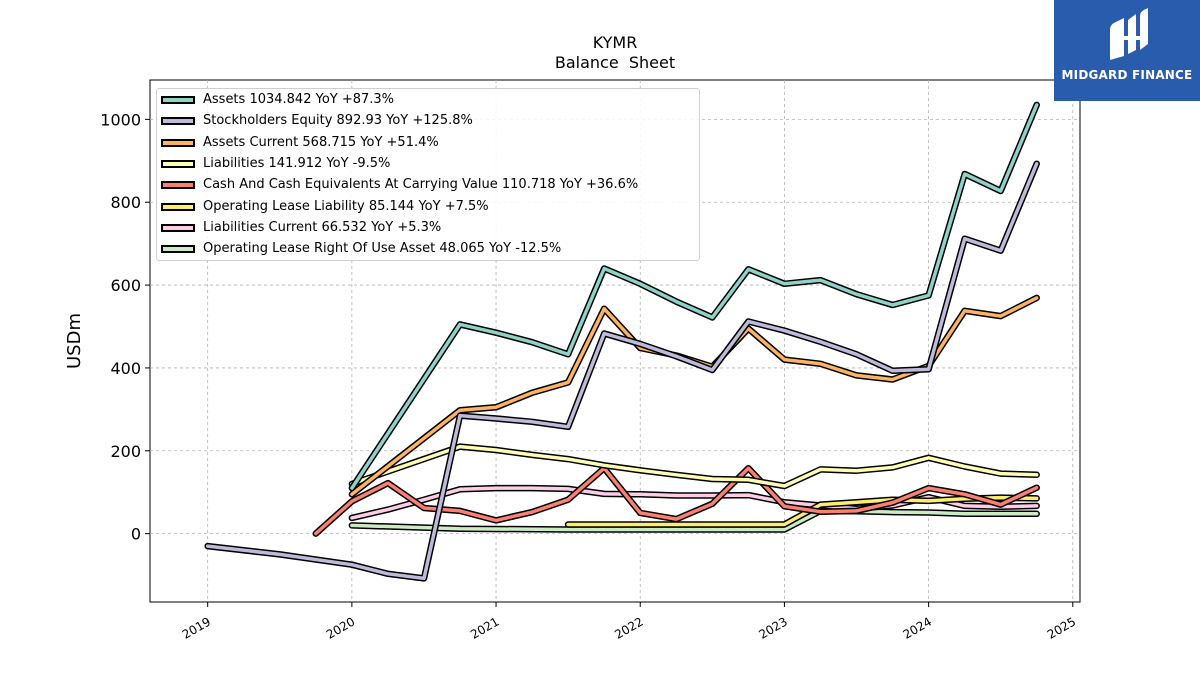 Image resolution: width=1200 pixels, height=675 pixels. What do you see at coordinates (196, 627) in the screenshot?
I see `x-tick-label: 2019` at bounding box center [196, 627].